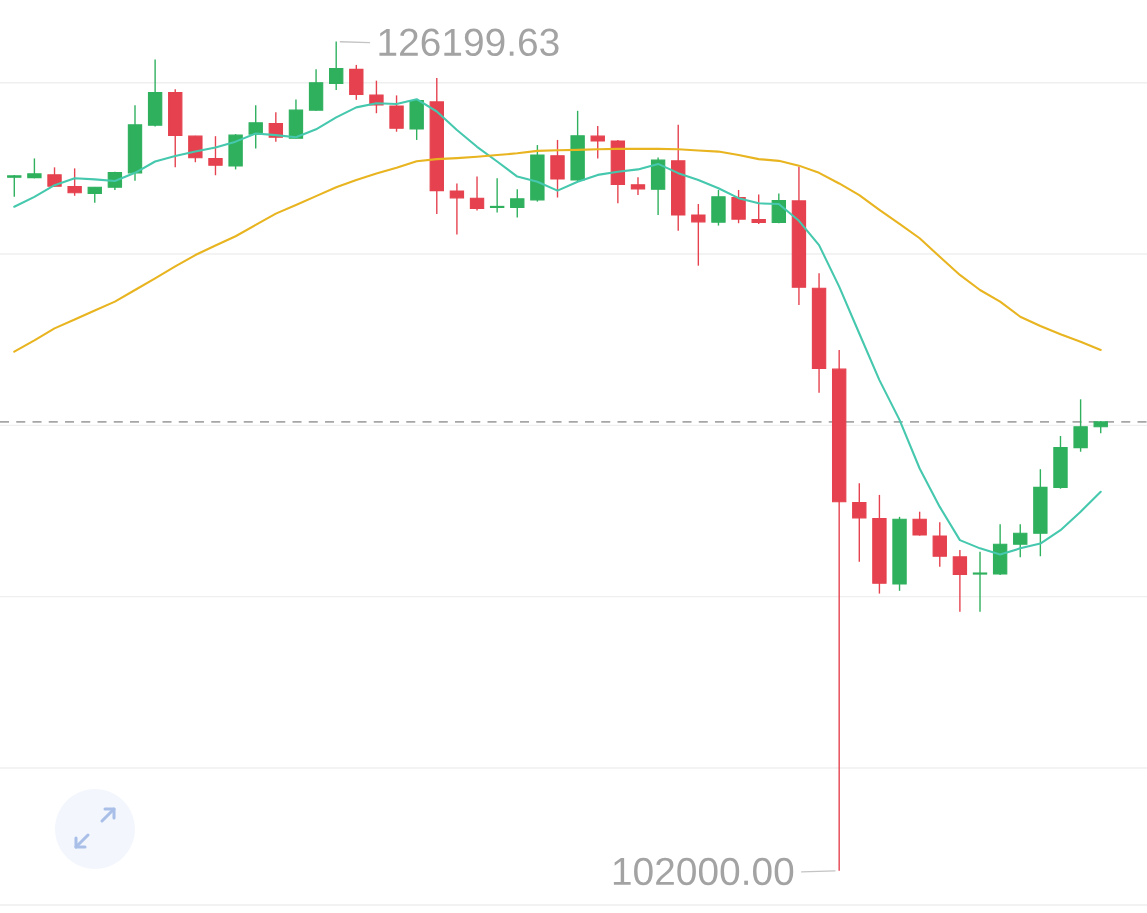 The height and width of the screenshot is (913, 1147). I want to click on annotation: 102000.00, so click(703, 871).